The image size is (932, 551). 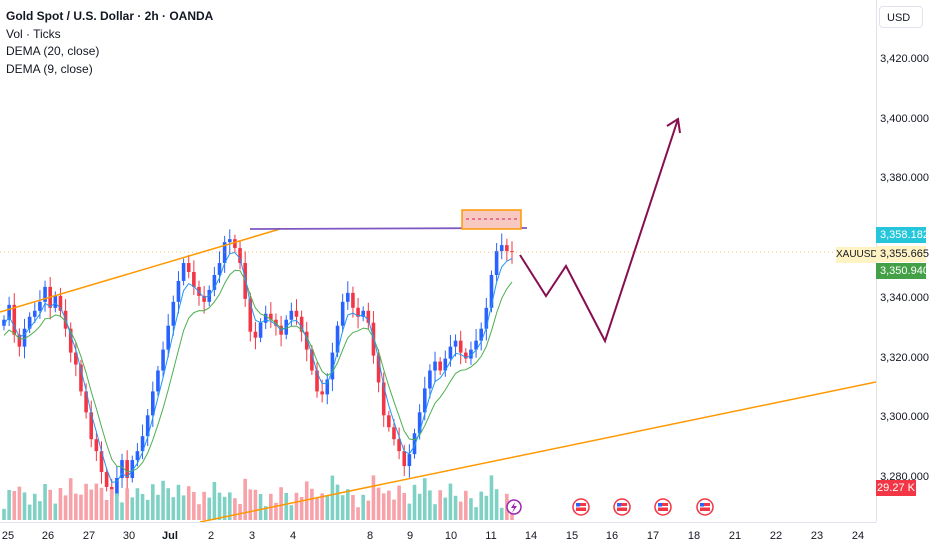 I want to click on dema20-indicator-label: DEMA (20, close), so click(x=53, y=51).